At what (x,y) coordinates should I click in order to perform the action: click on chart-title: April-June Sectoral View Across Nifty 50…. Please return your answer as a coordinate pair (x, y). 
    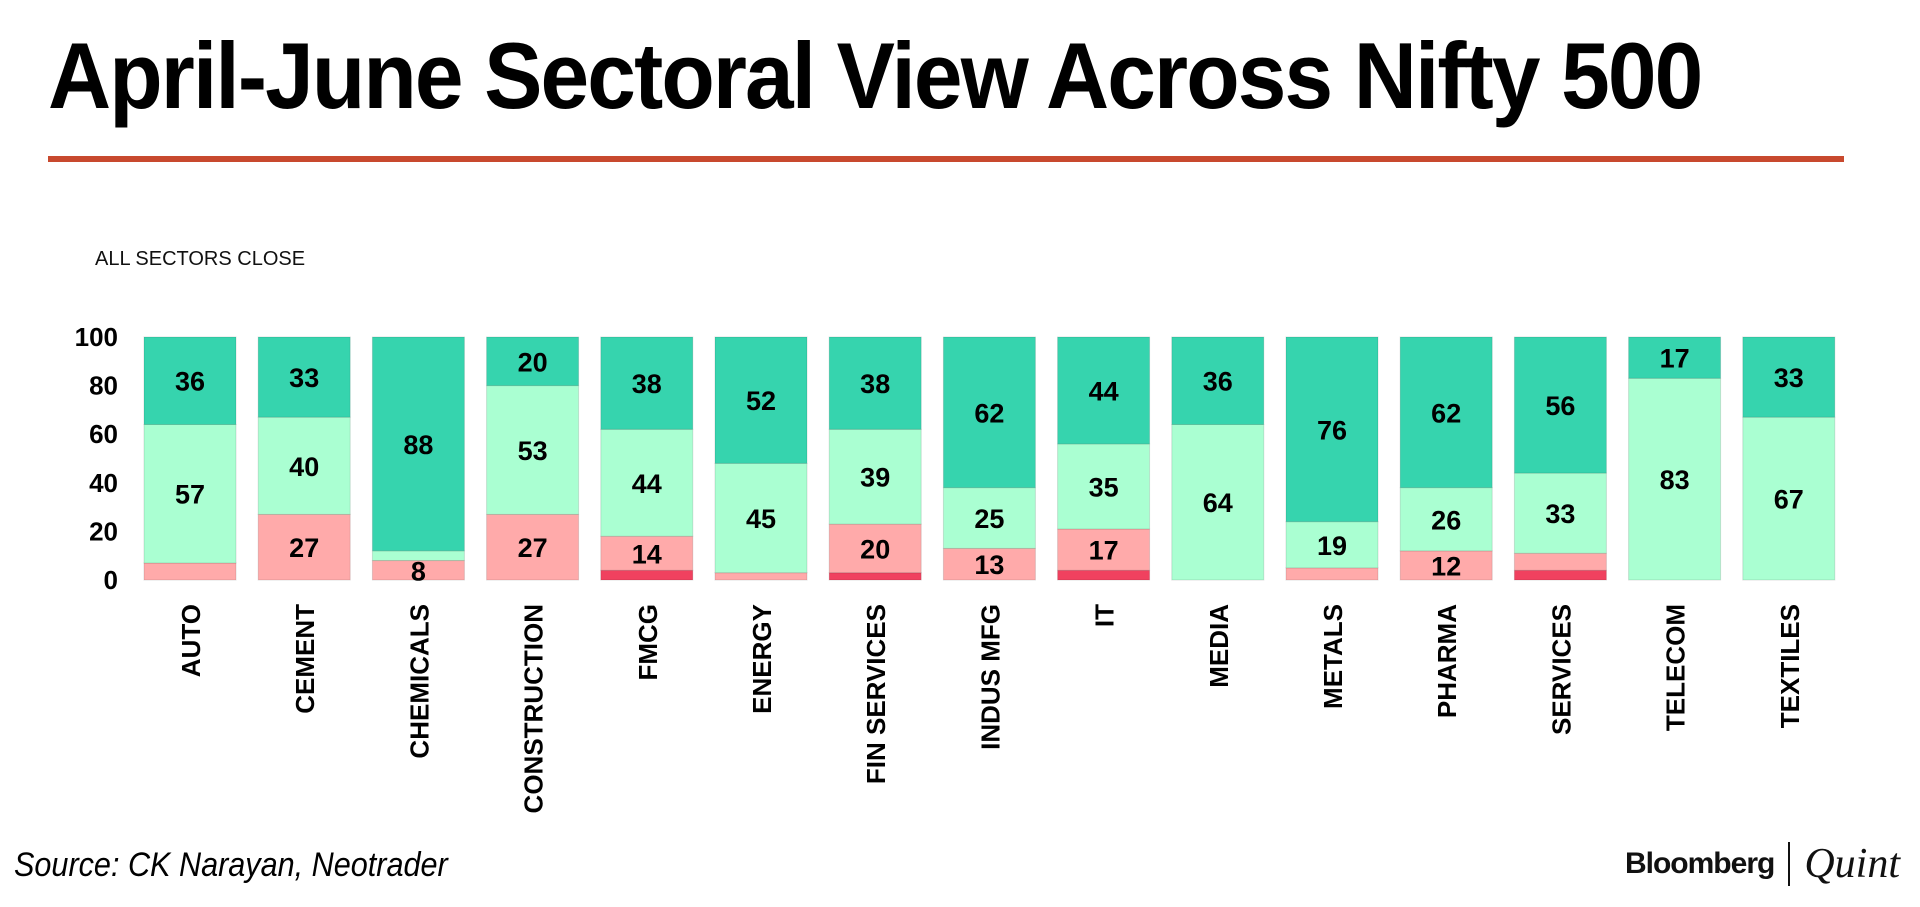
    Looking at the image, I should click on (875, 75).